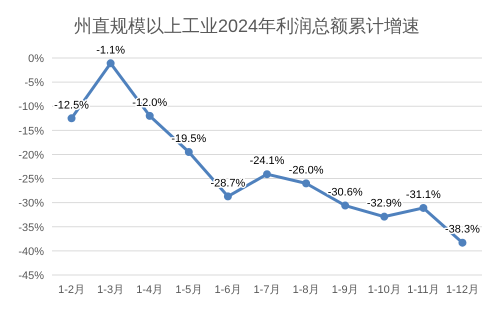  Describe the element at coordinates (345, 290) in the screenshot. I see `x-tick-label: 1-9月` at that location.